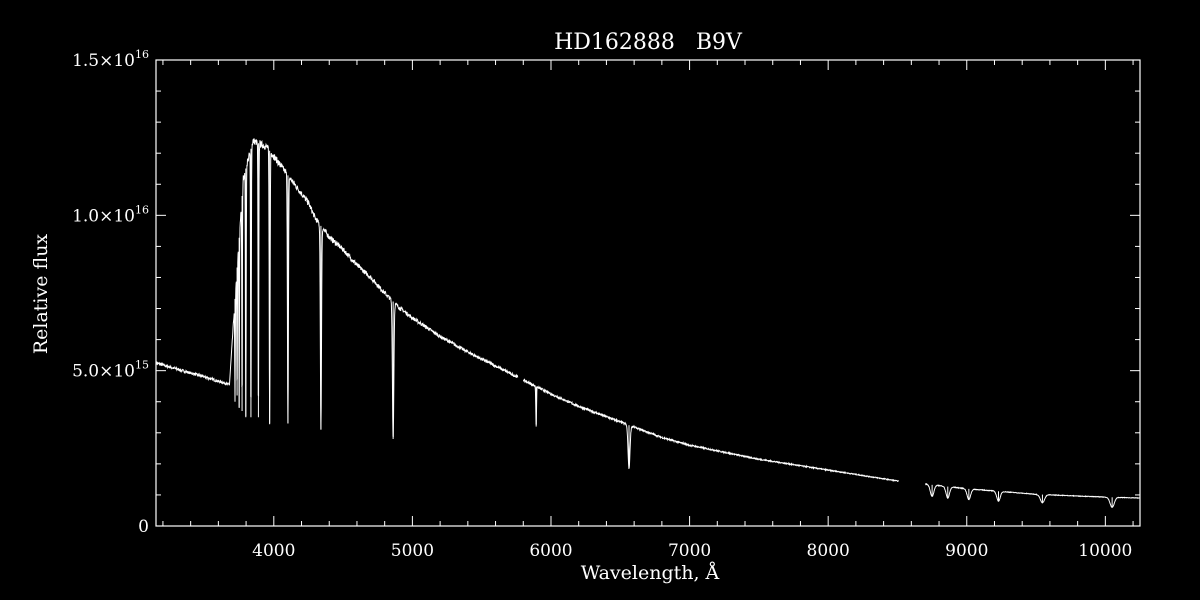  What do you see at coordinates (110, 59) in the screenshot?
I see `y-tick-label: 1.5×10¹⁶` at bounding box center [110, 59].